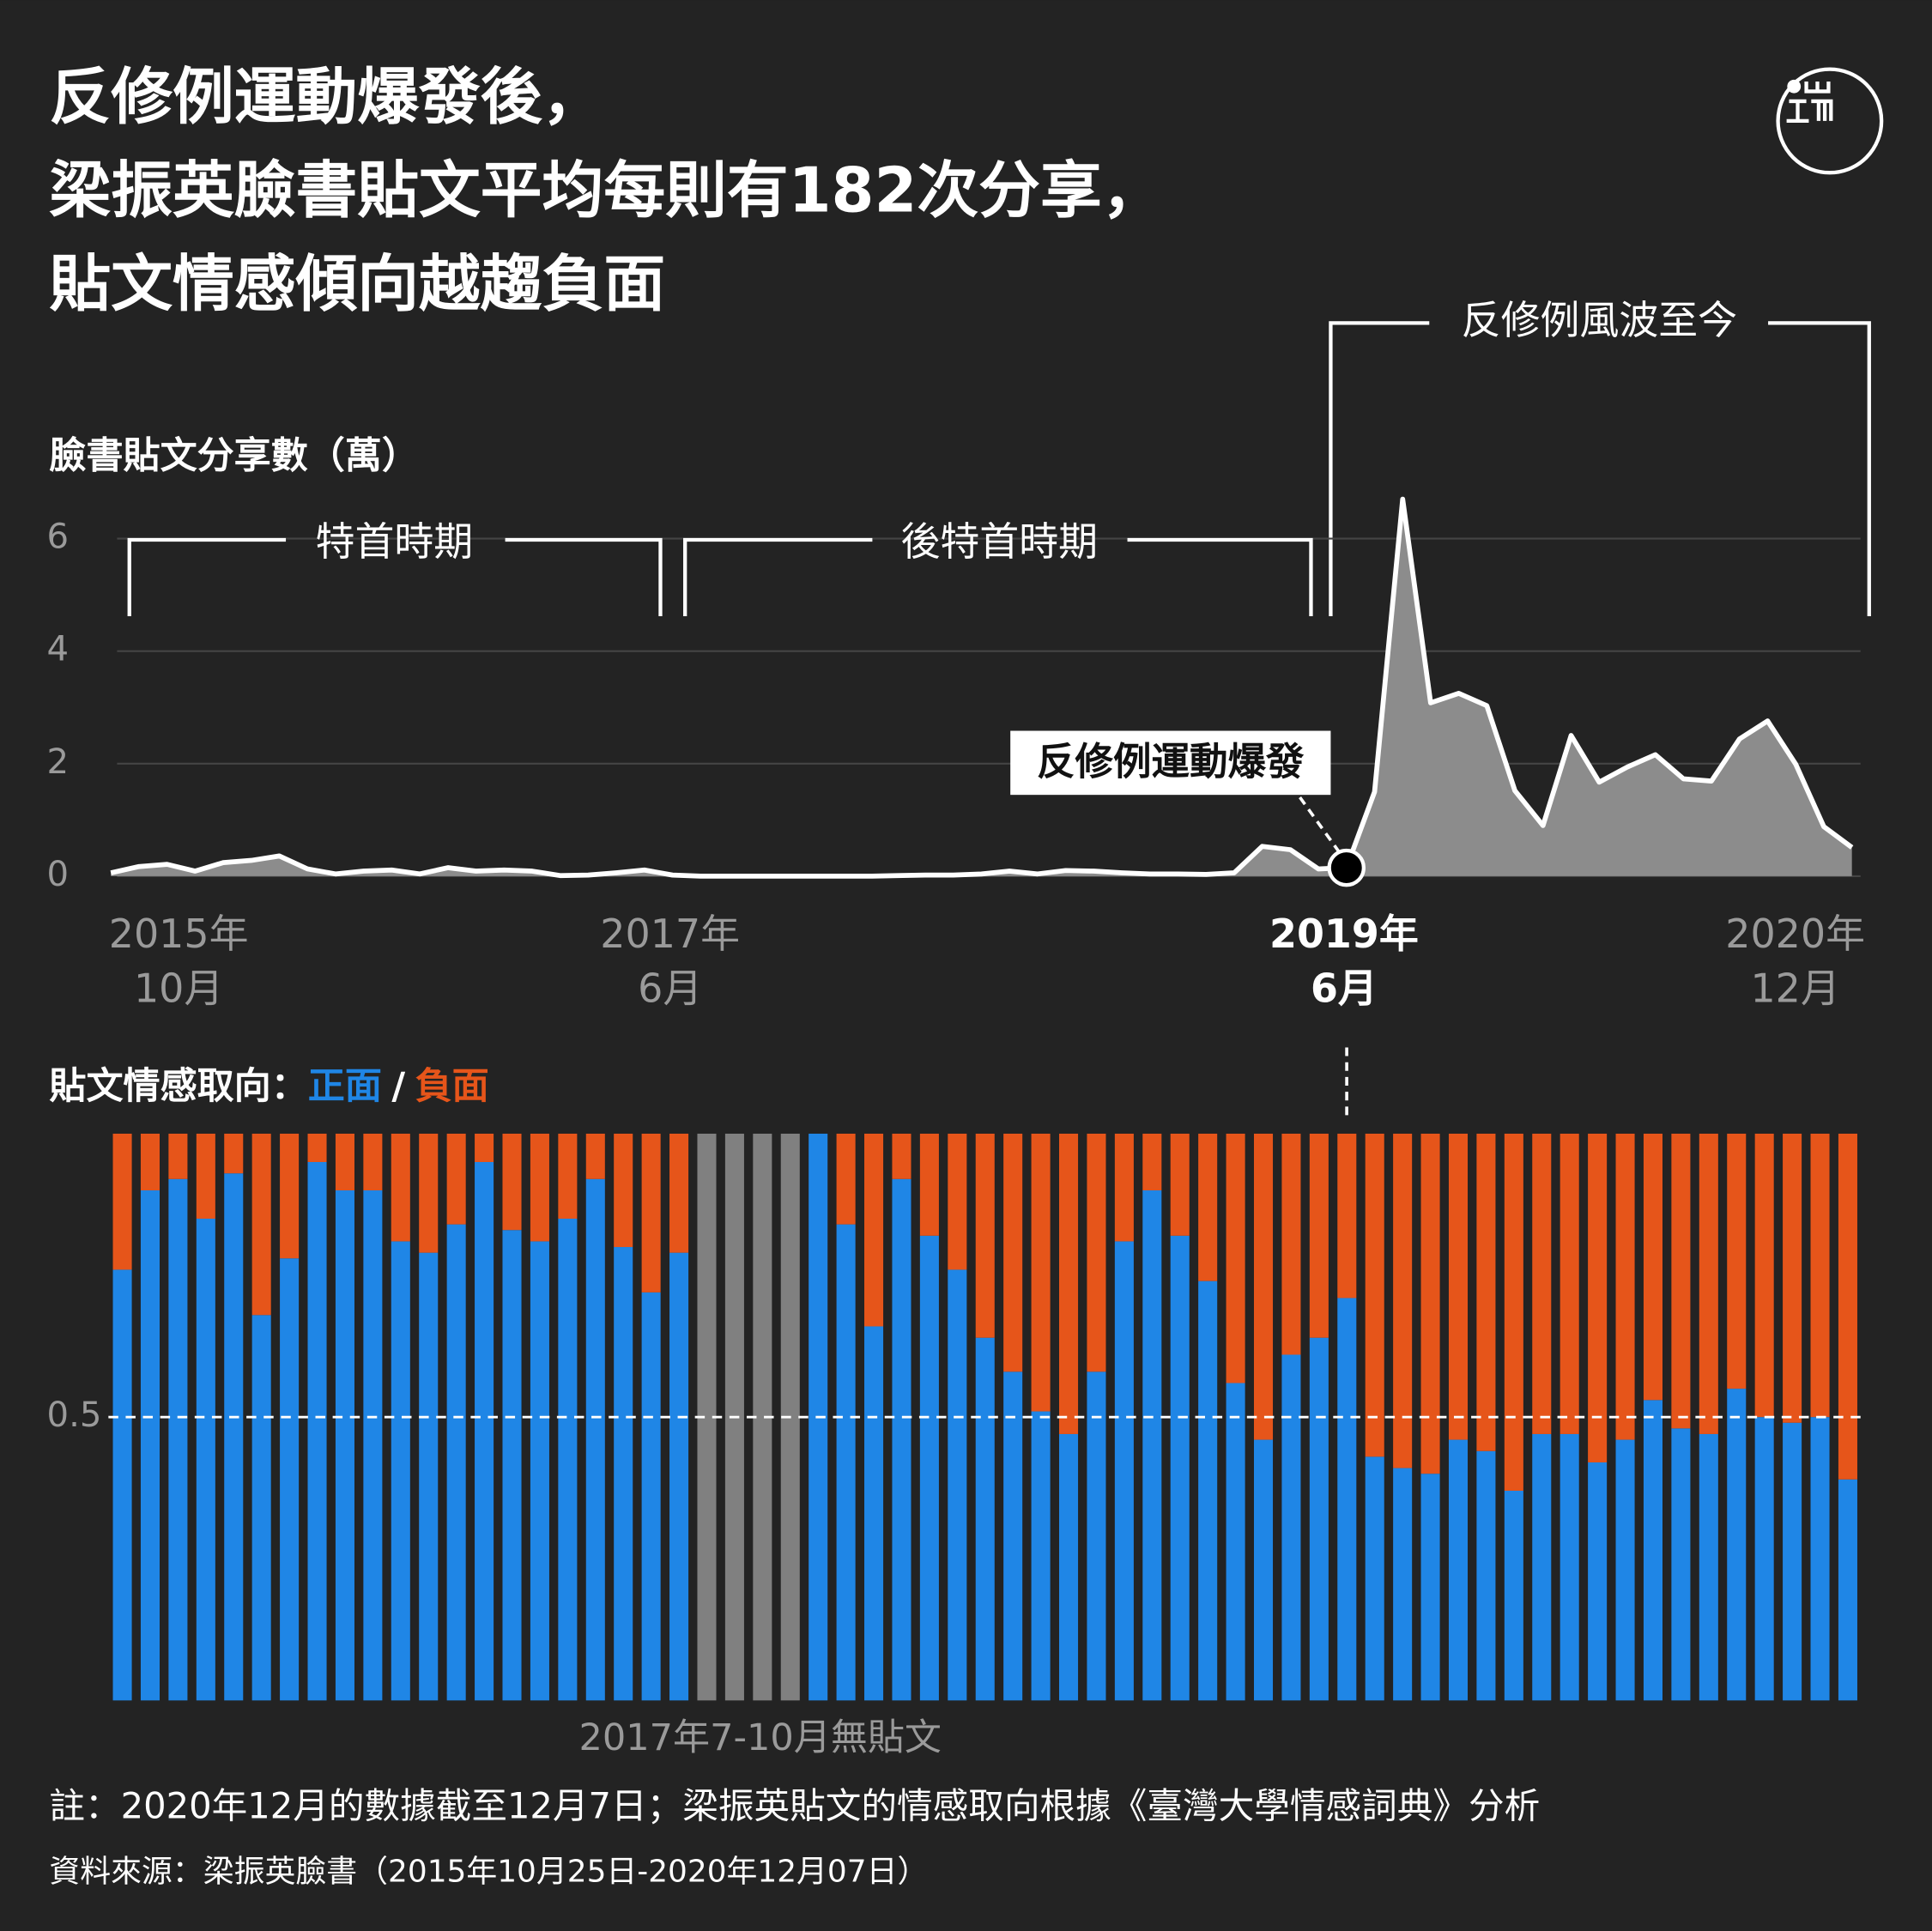 The height and width of the screenshot is (1931, 1932). What do you see at coordinates (489, 1871) in the screenshot?
I see `source: 資料來源：梁振英臉書（2015年10月25日-2020年12月07日）` at bounding box center [489, 1871].